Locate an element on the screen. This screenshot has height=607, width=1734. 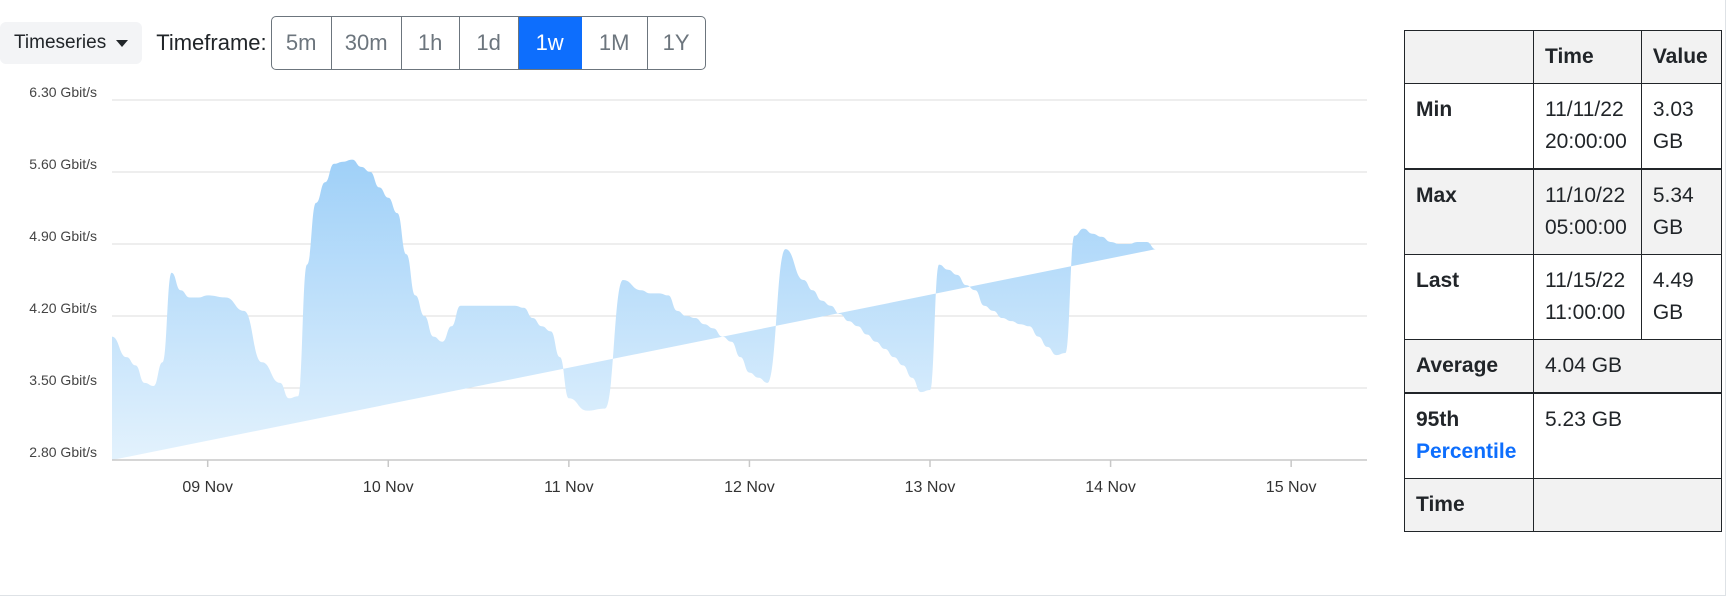
x-tick-label: 12 Nov is located at coordinates (749, 487).